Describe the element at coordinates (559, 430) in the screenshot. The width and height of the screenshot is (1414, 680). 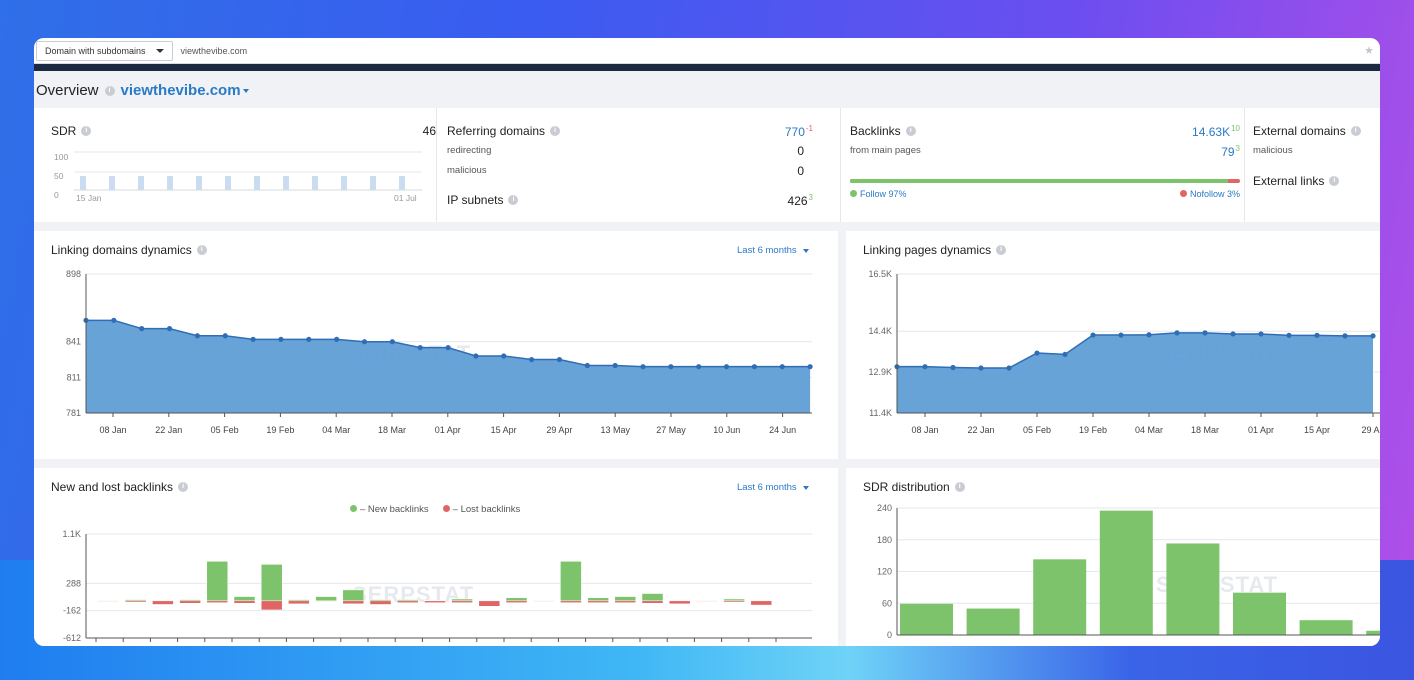
I see `x-tick-label: 29 Apr` at that location.